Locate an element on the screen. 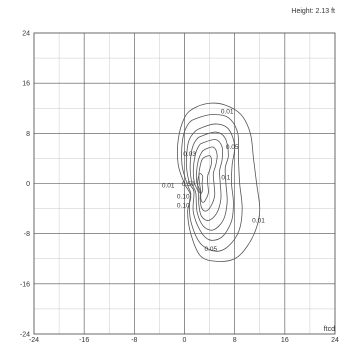 The image size is (351, 351). contour-label: 0.1 is located at coordinates (225, 178).